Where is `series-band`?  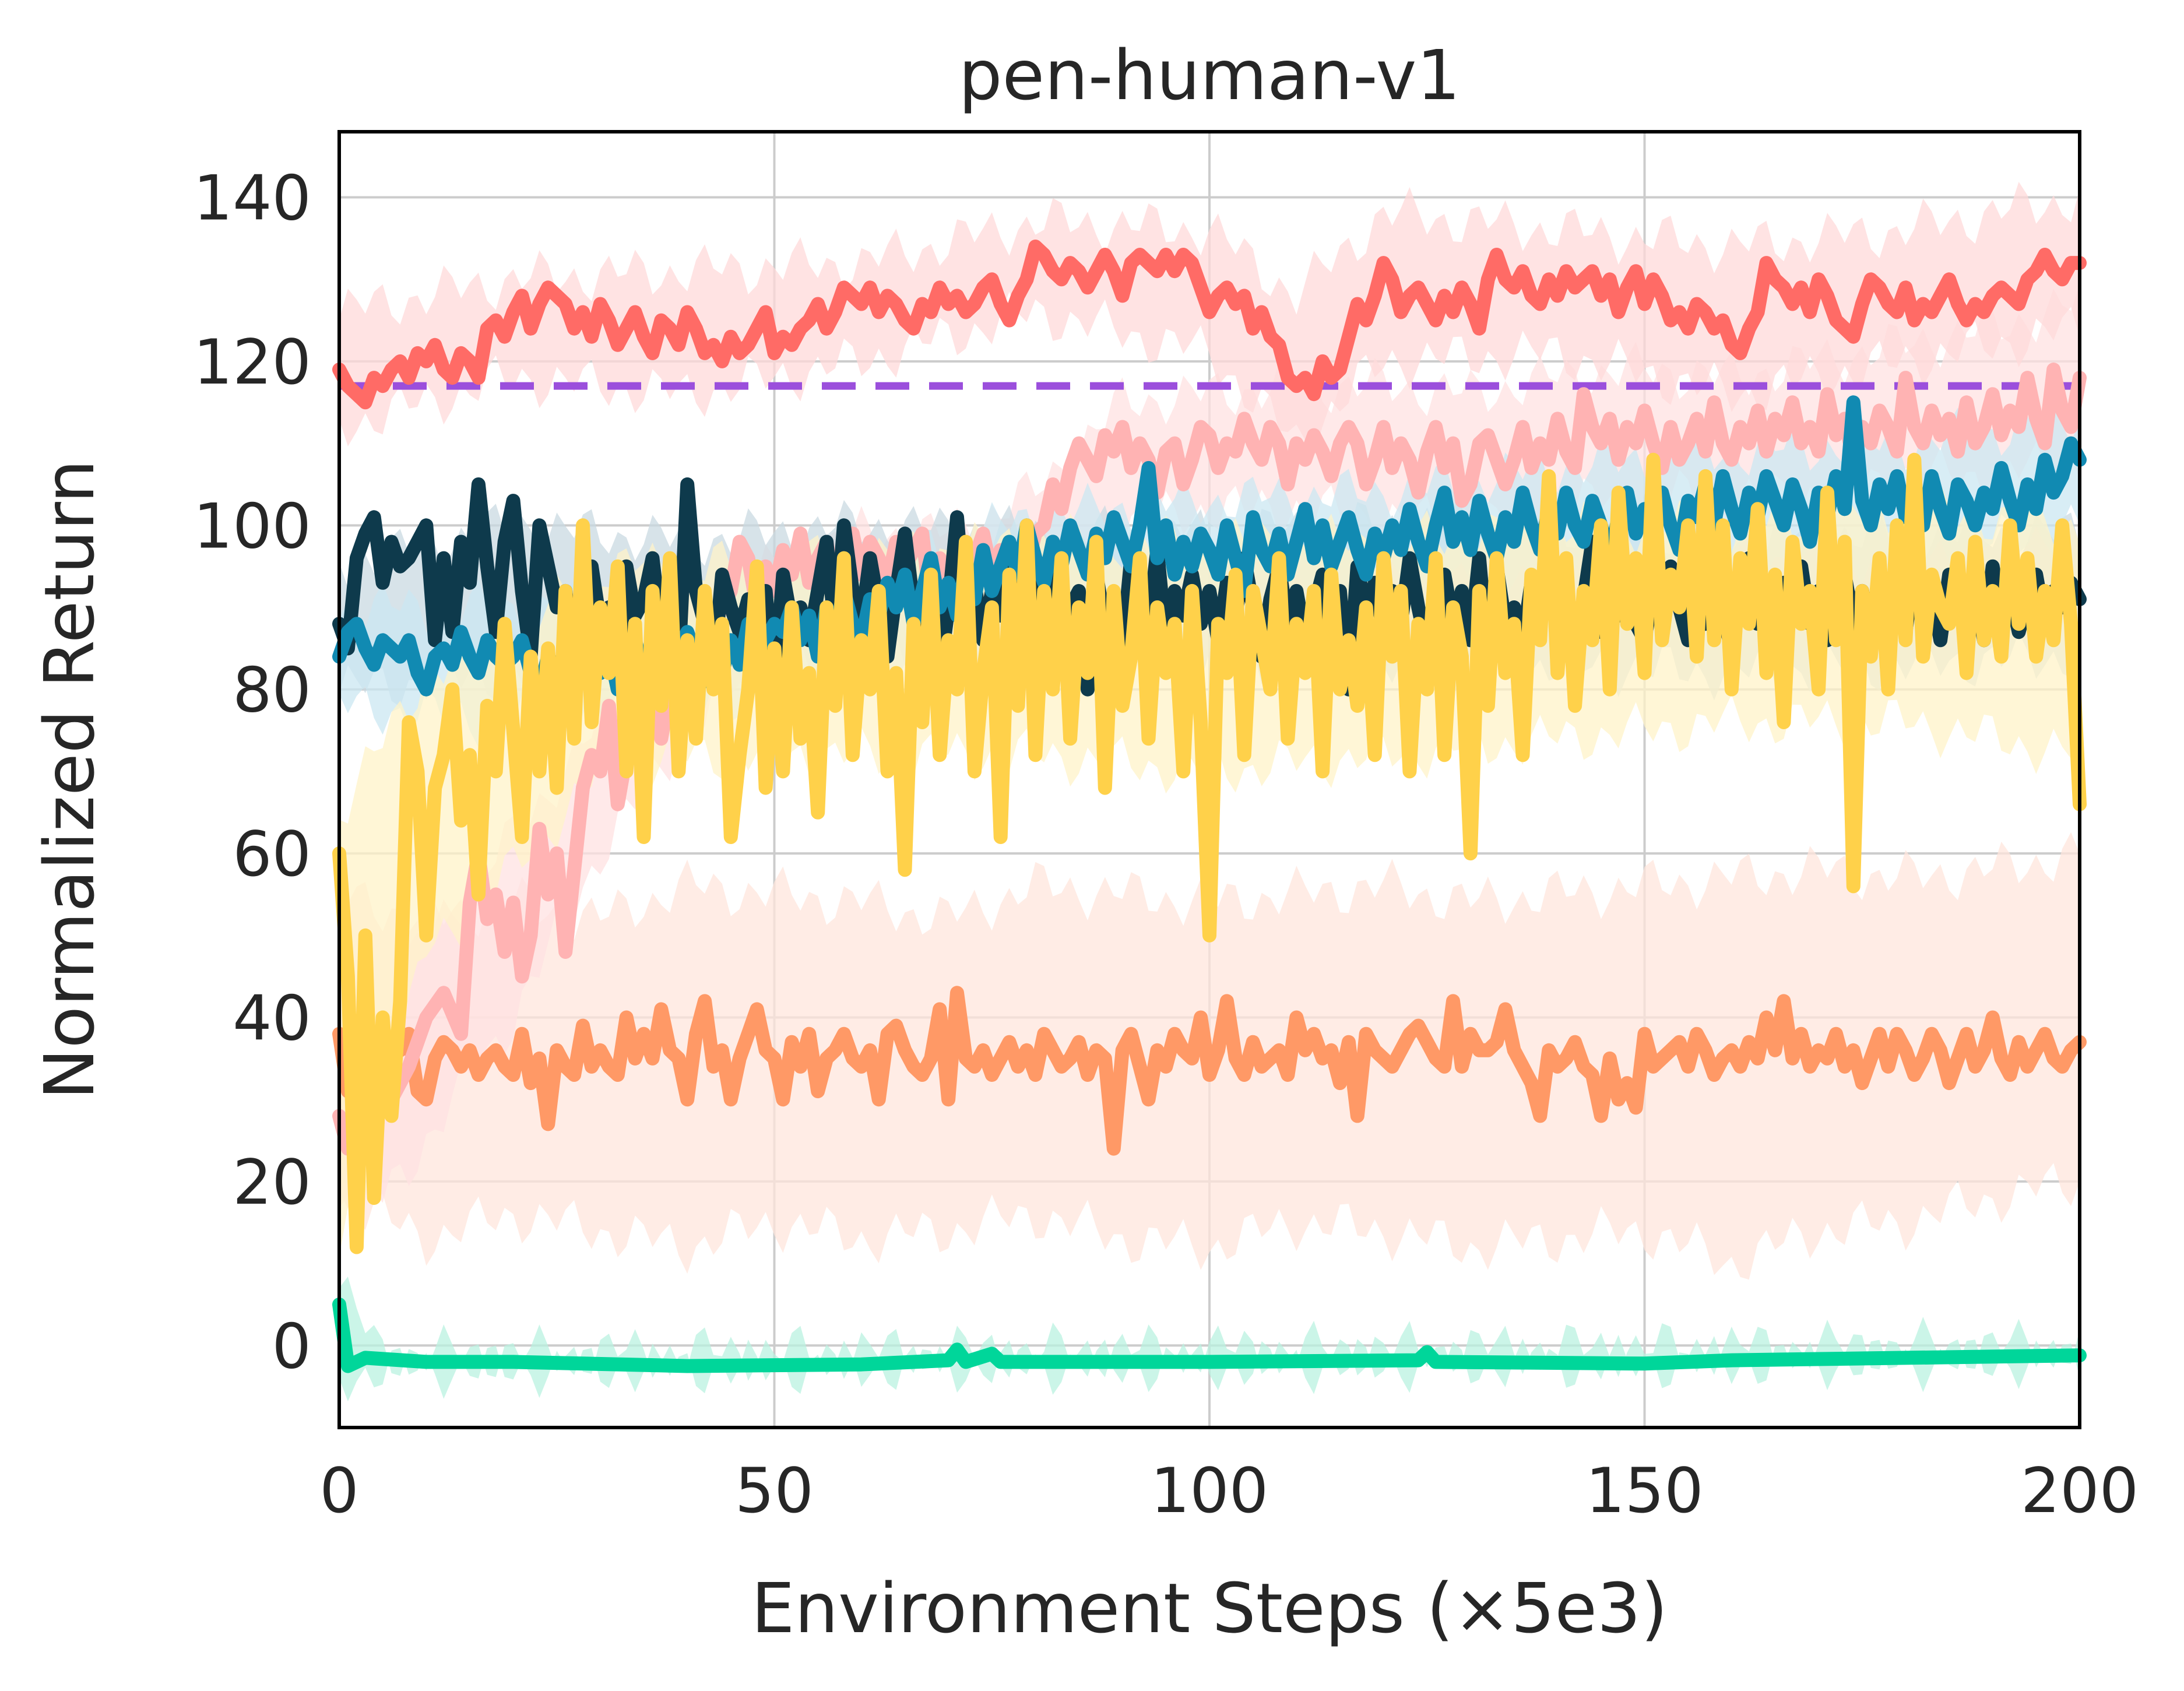
series-band is located at coordinates (1209, 1339).